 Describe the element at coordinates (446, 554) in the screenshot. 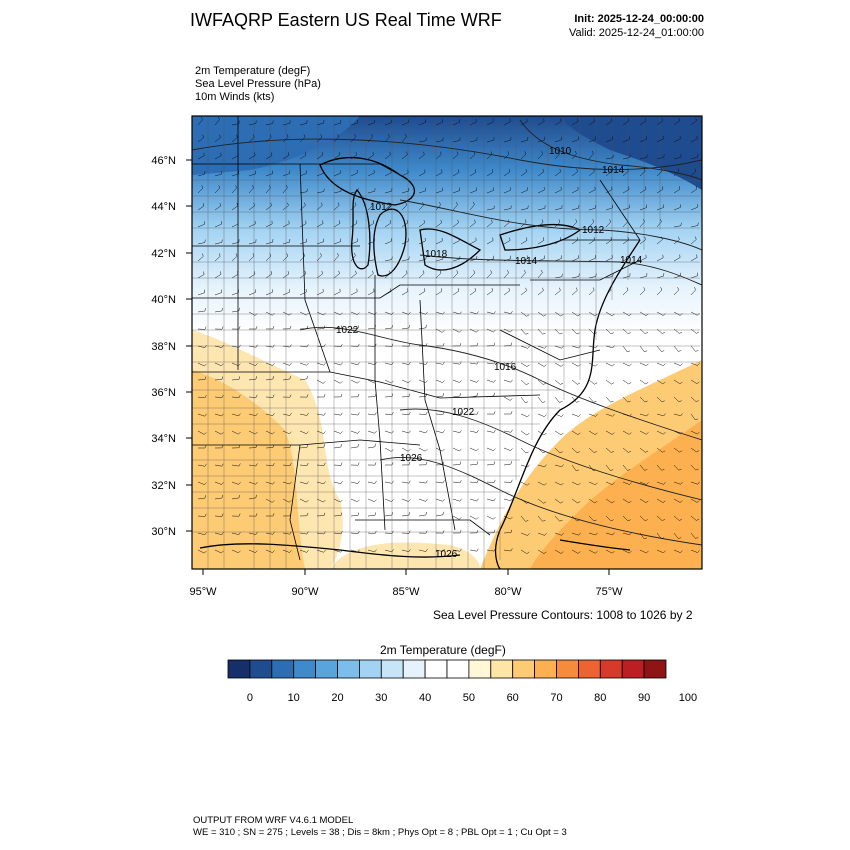

I see `pressure-label: 1026` at that location.